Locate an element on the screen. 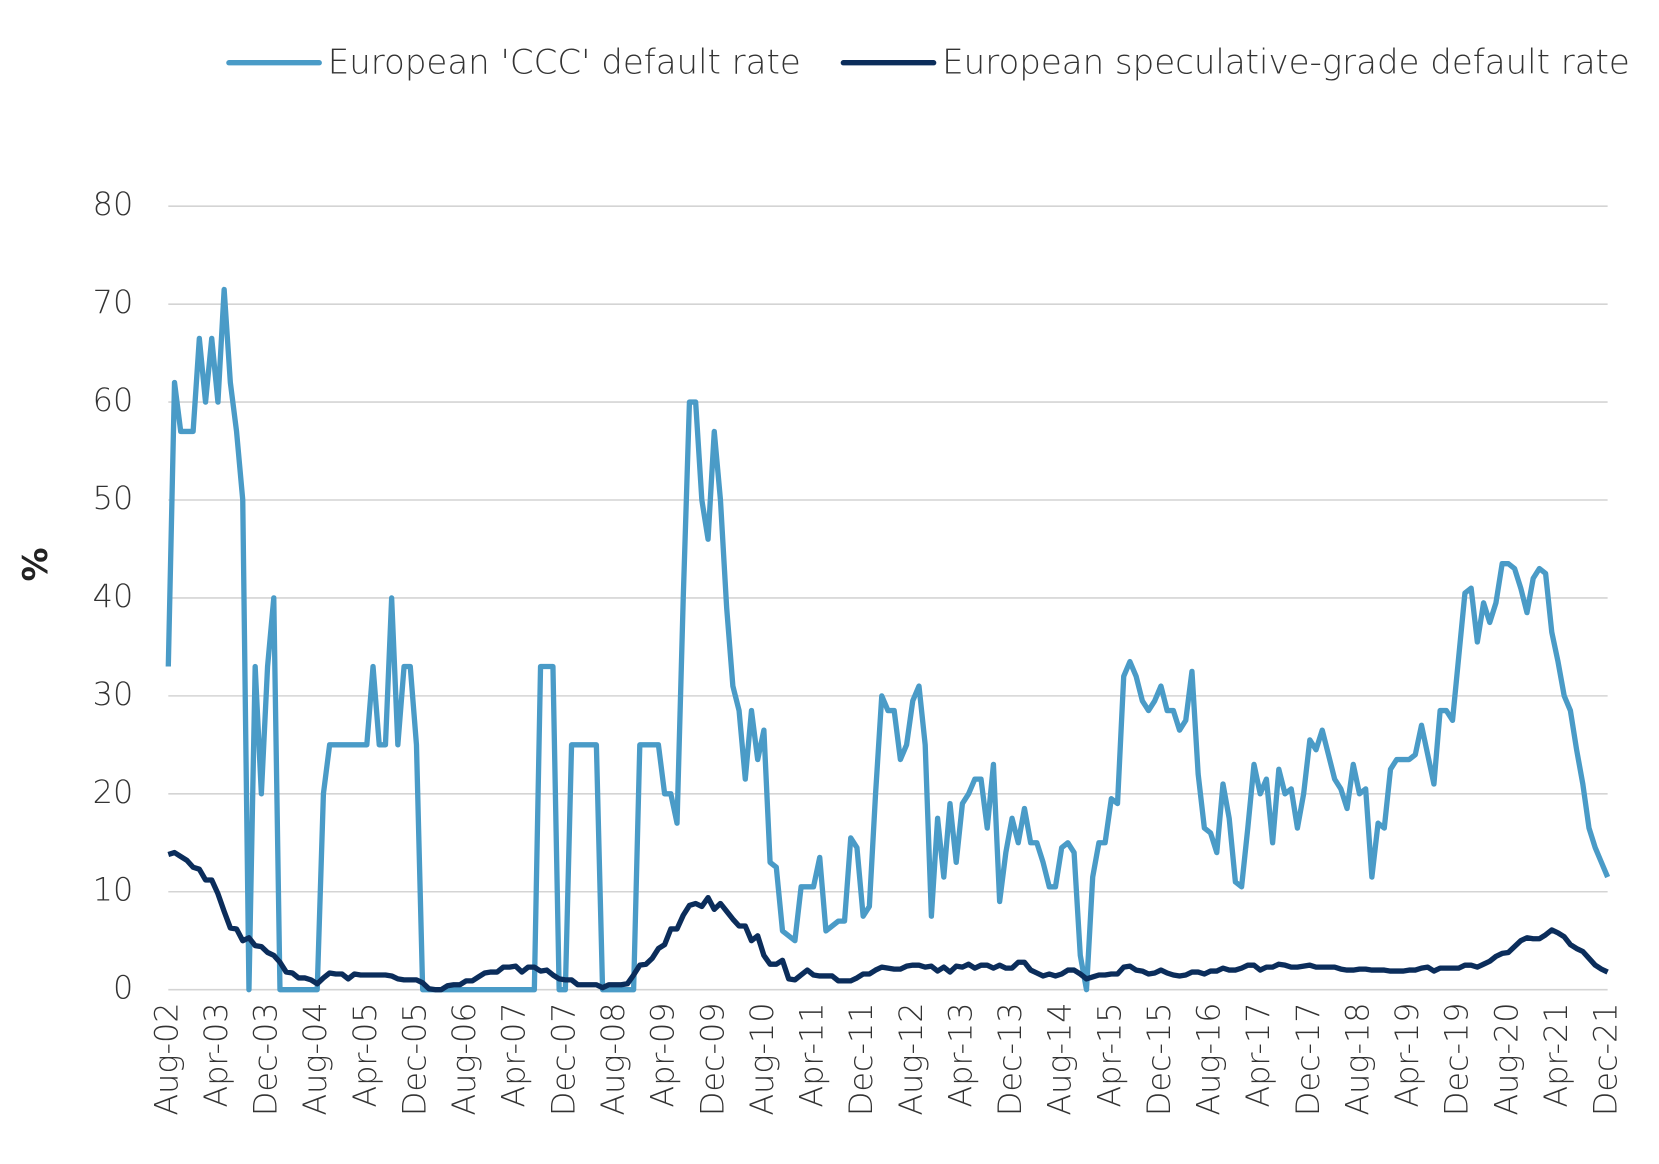 Image resolution: width=1659 pixels, height=1164 pixels. y-tick-label: 10 is located at coordinates (113, 890).